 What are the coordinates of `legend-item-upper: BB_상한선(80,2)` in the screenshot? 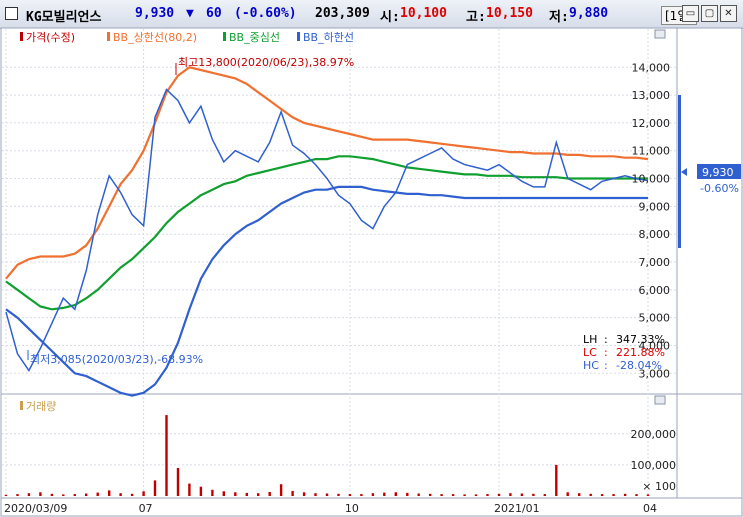 It's located at (155, 37).